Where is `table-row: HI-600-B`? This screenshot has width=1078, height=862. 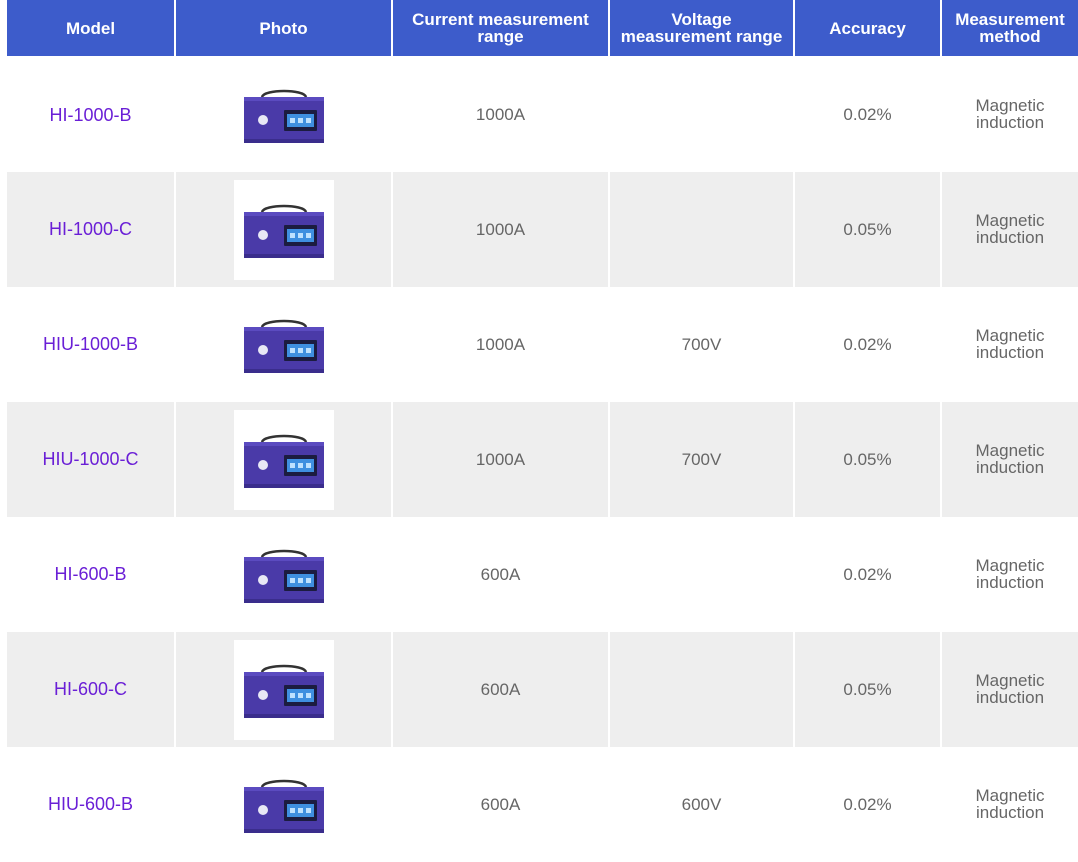 table-row: HI-600-B is located at coordinates (542, 574).